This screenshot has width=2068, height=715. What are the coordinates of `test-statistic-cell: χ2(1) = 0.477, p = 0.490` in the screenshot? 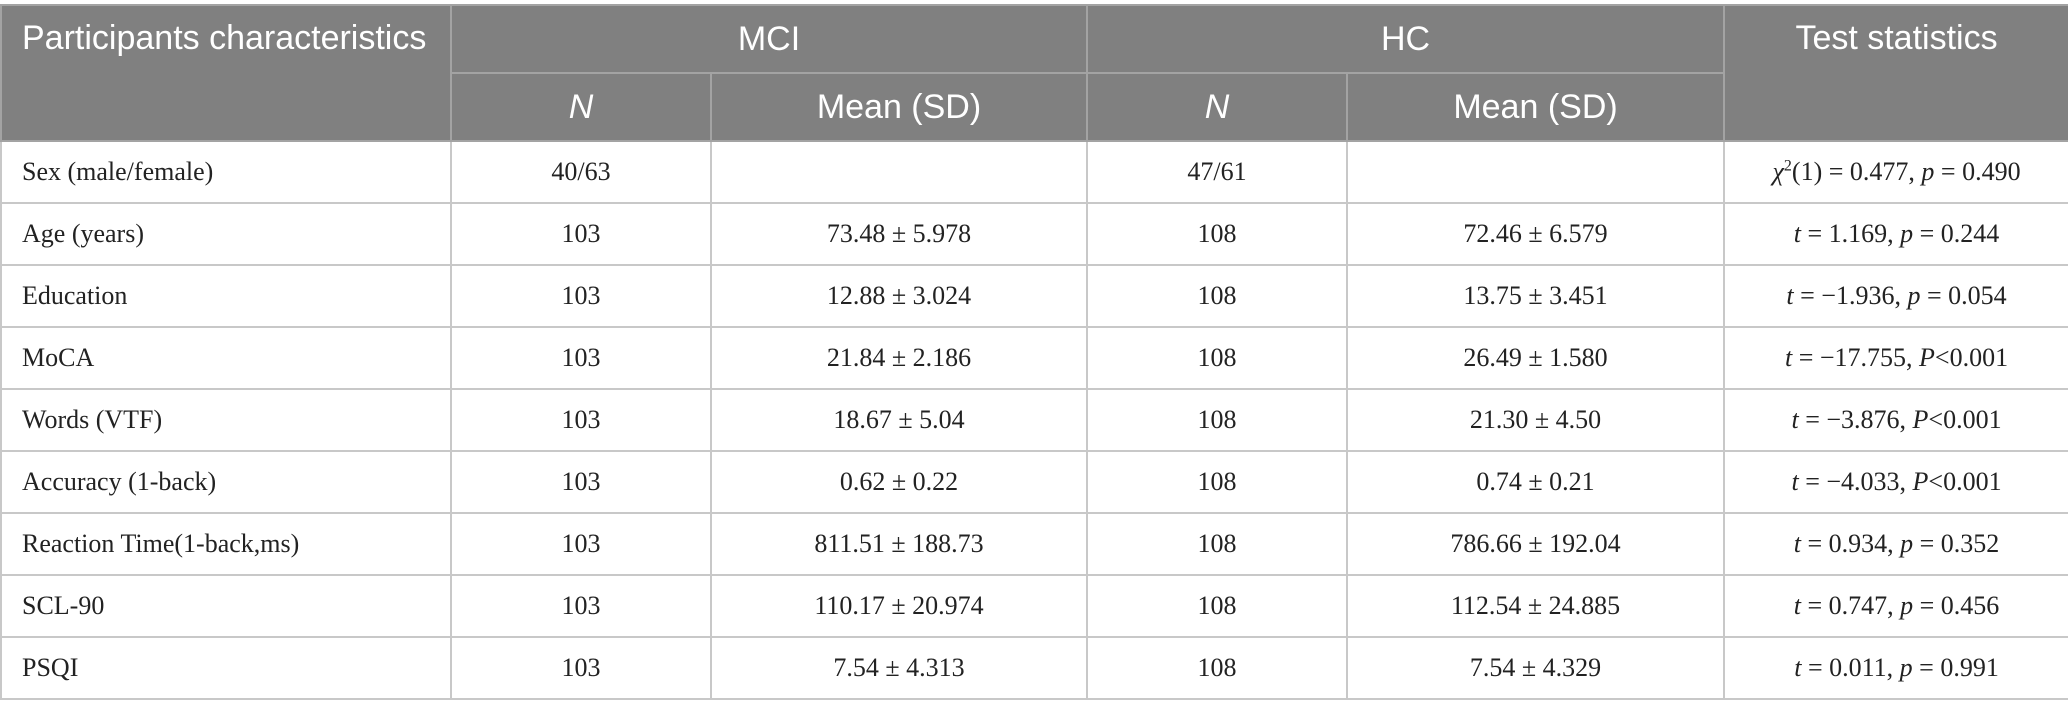 It's located at (1895, 172).